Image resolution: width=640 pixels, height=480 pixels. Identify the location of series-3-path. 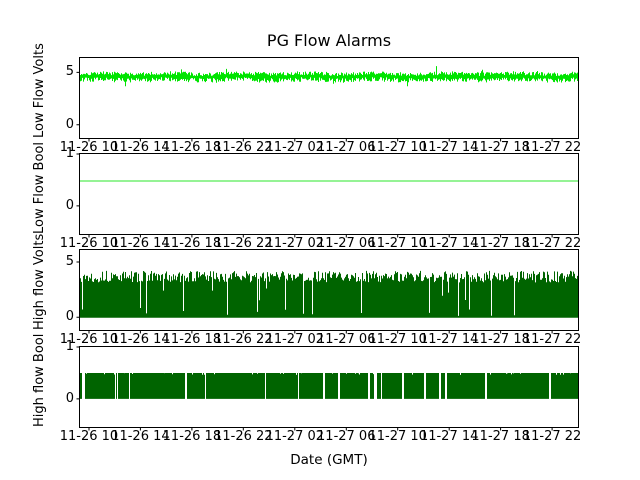
(329, 294).